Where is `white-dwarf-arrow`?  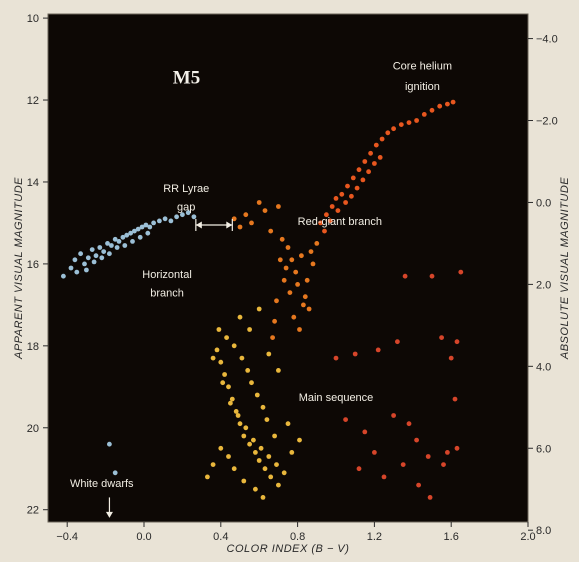 white-dwarf-arrow is located at coordinates (109, 507).